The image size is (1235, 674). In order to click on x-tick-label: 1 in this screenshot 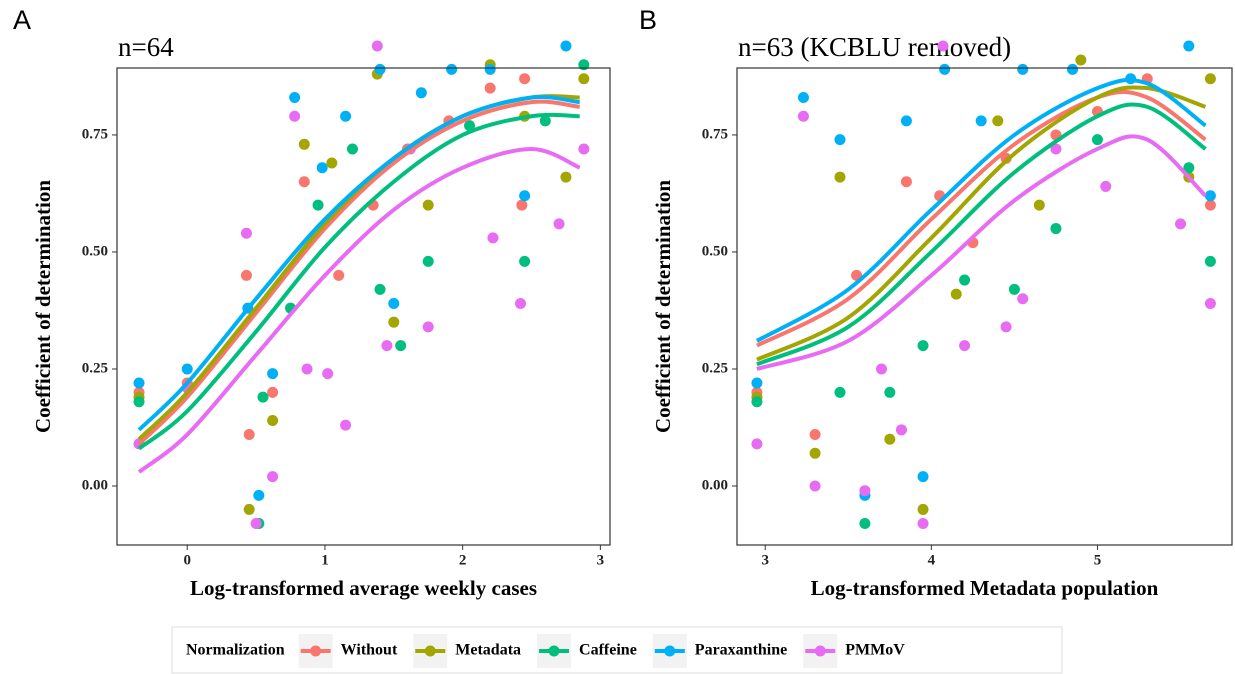, I will do `click(325, 560)`.